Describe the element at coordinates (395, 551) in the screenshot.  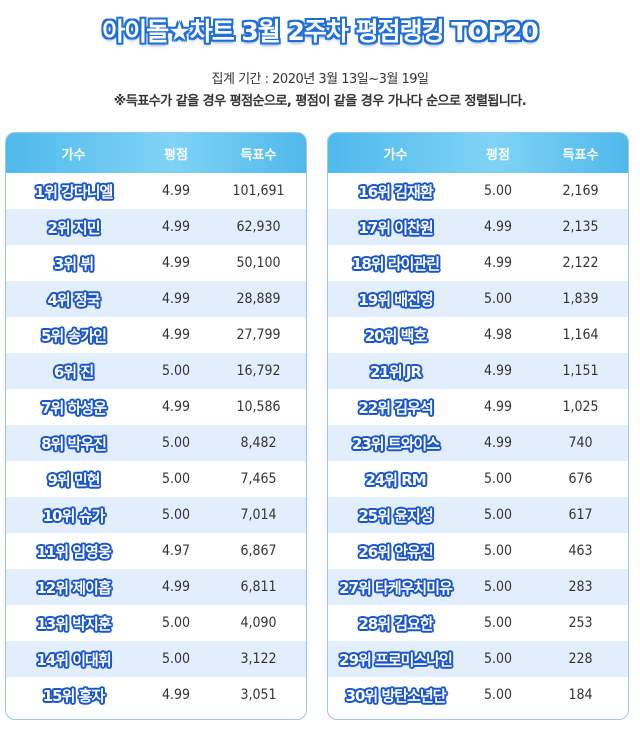
I see `singer-name: 26위 안유진` at that location.